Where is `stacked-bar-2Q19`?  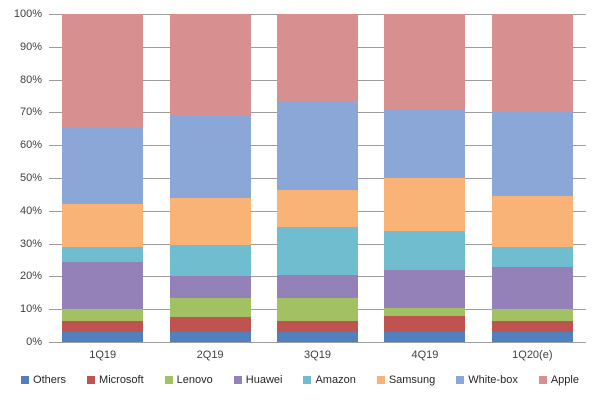
stacked-bar-2Q19 is located at coordinates (210, 178).